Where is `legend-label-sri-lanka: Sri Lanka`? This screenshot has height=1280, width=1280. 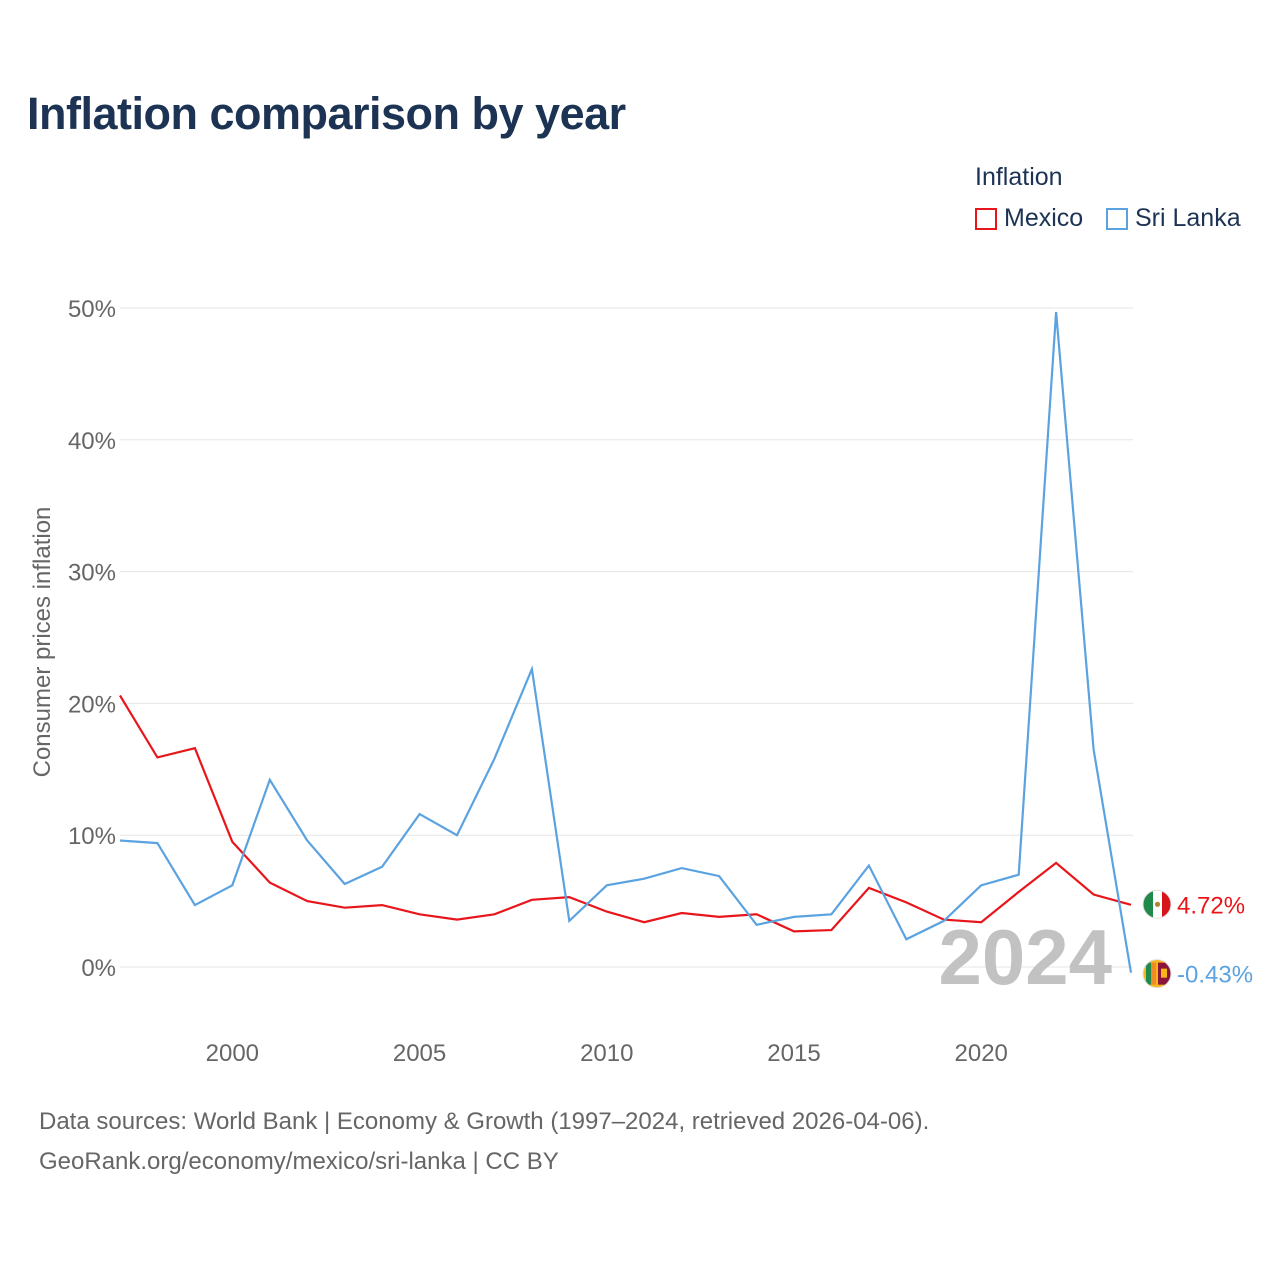
legend-label-sri-lanka: Sri Lanka is located at coordinates (1188, 218).